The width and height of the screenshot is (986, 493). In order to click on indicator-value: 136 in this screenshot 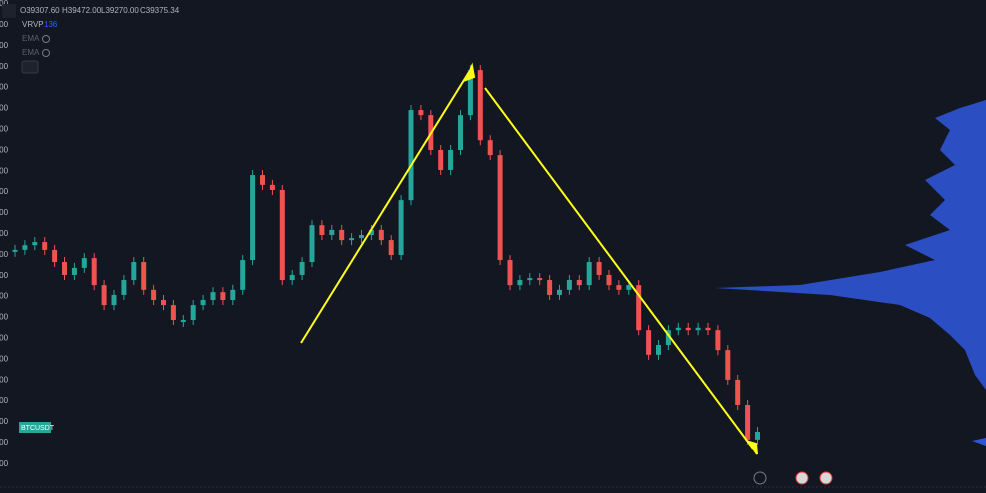, I will do `click(51, 24)`.